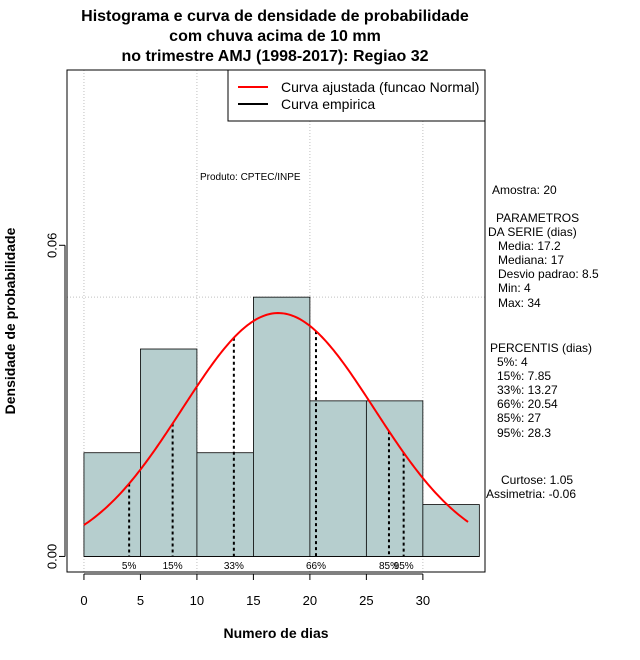  Describe the element at coordinates (275, 633) in the screenshot. I see `x-axis-label: Numero de dias` at that location.